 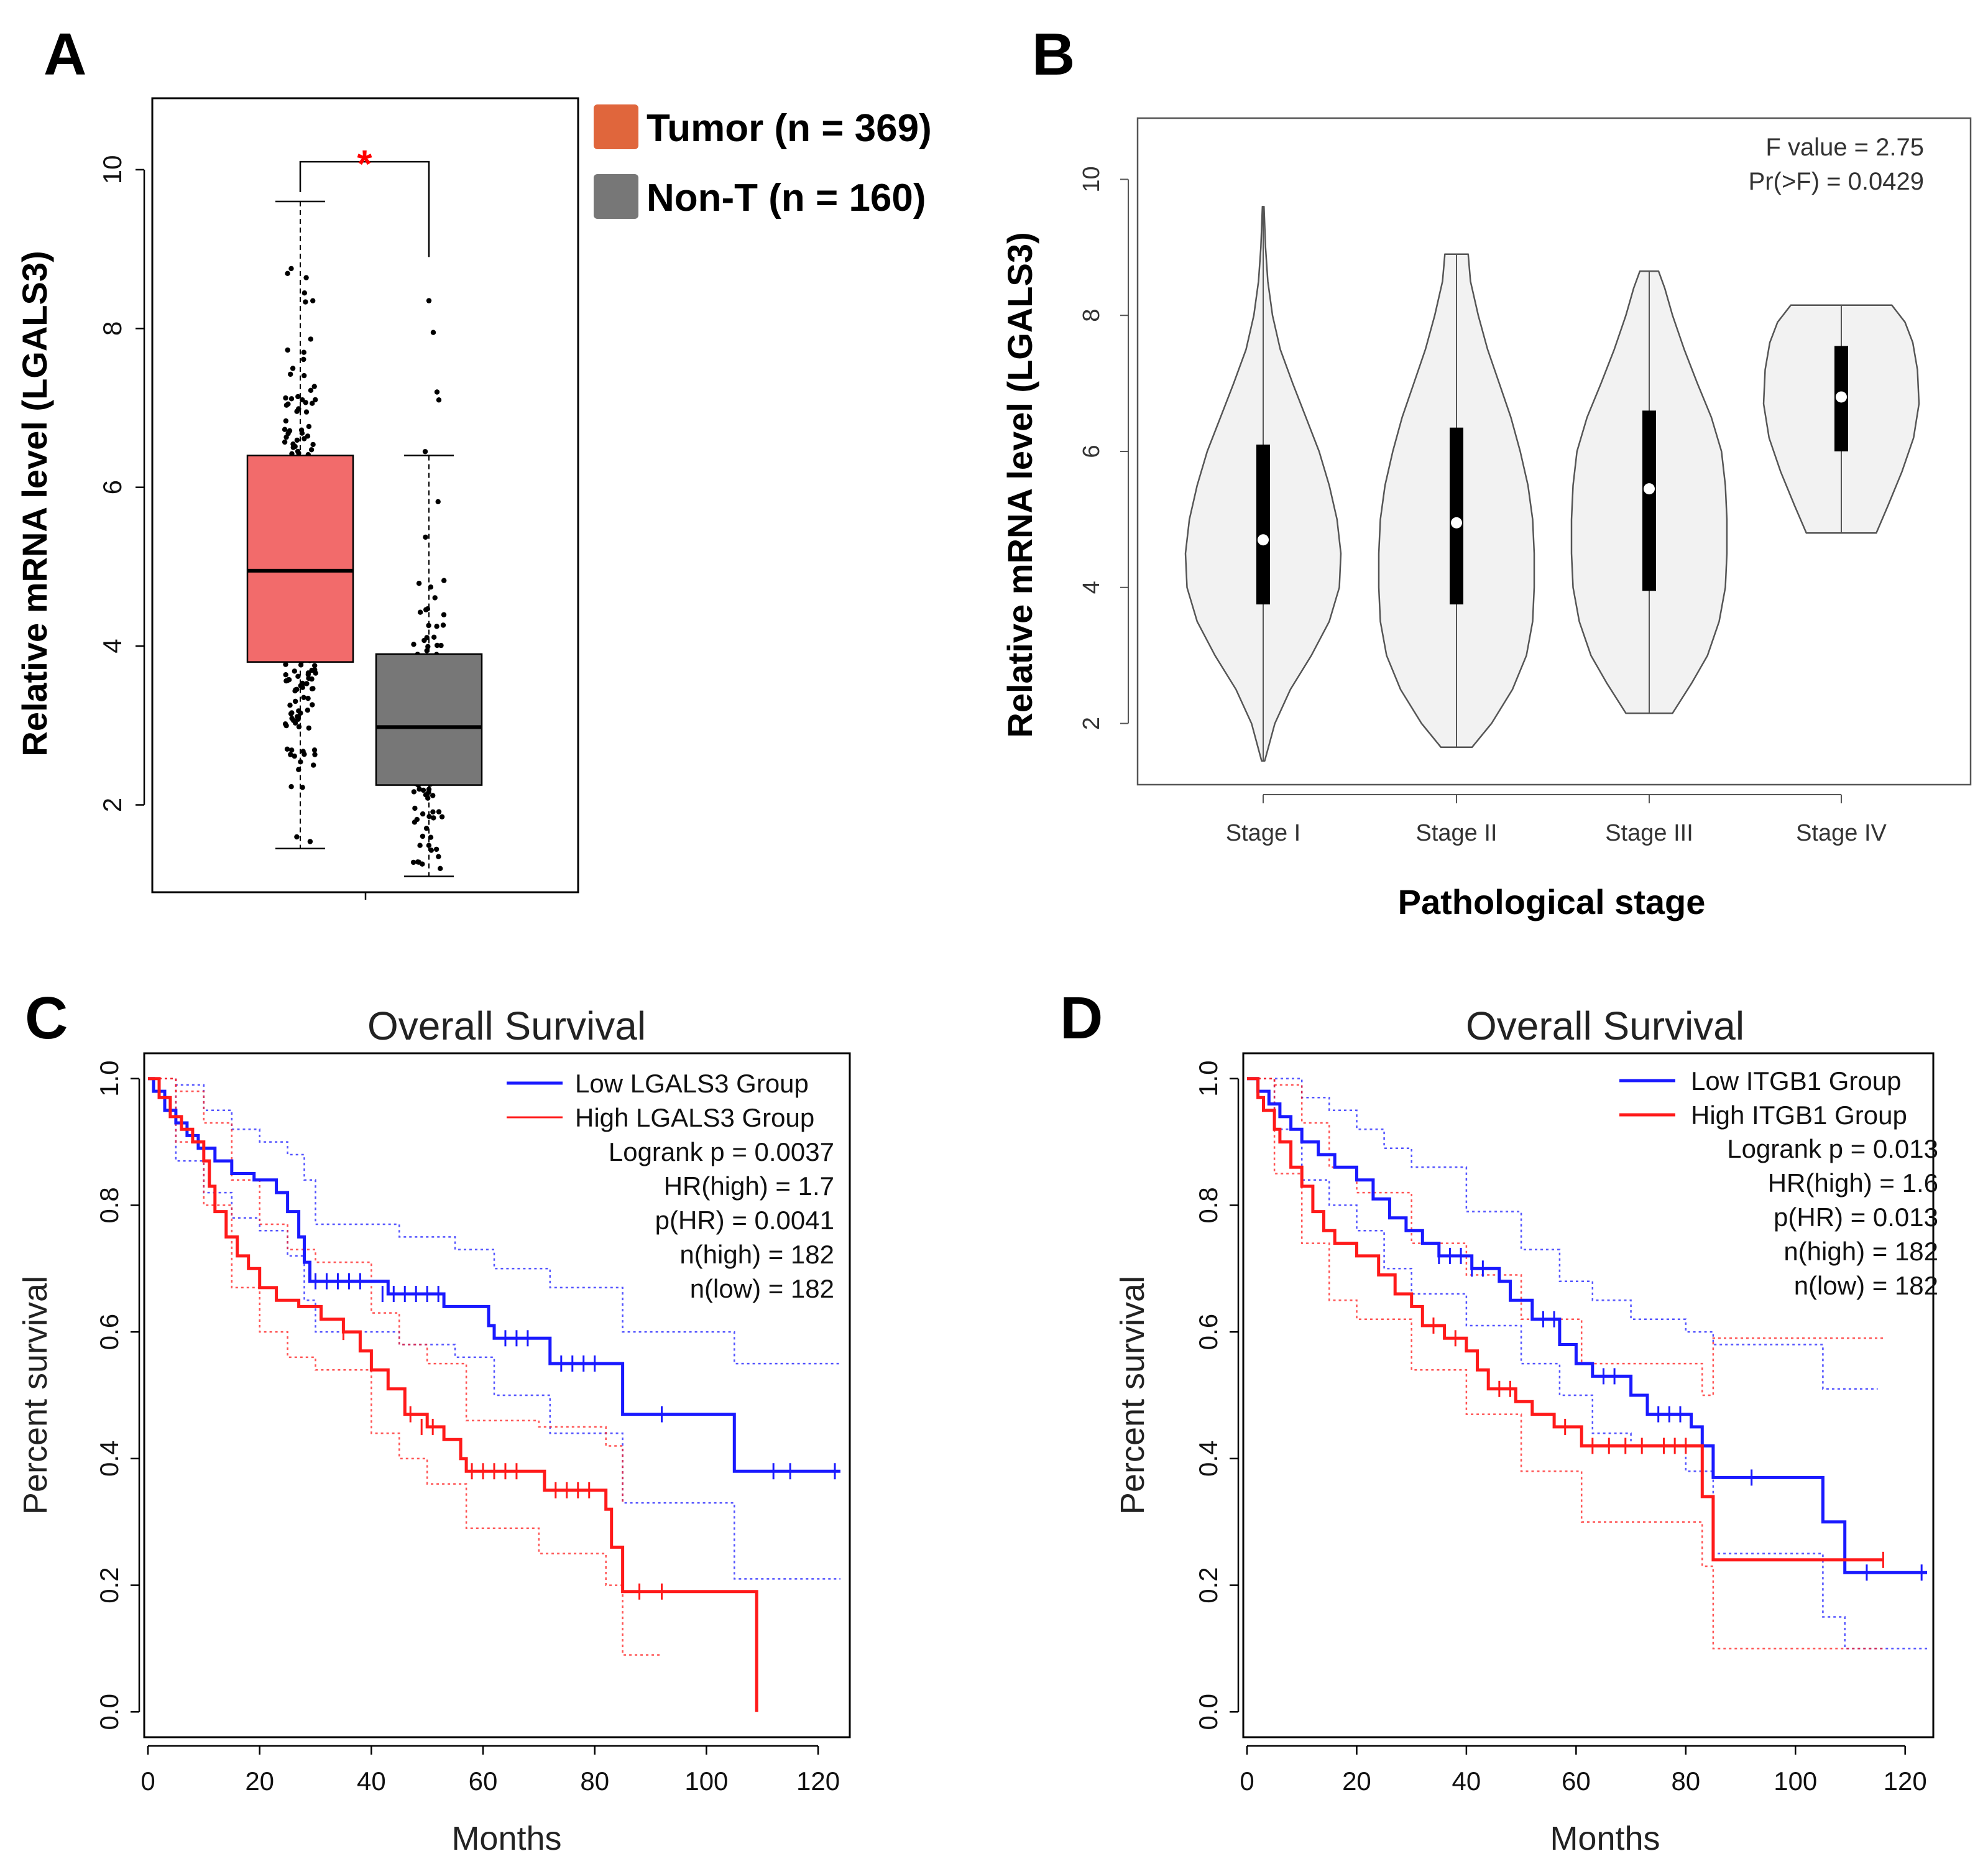 I want to click on legend-a: Tumor (n = 369) Non-T (n = 160), so click(x=763, y=161).